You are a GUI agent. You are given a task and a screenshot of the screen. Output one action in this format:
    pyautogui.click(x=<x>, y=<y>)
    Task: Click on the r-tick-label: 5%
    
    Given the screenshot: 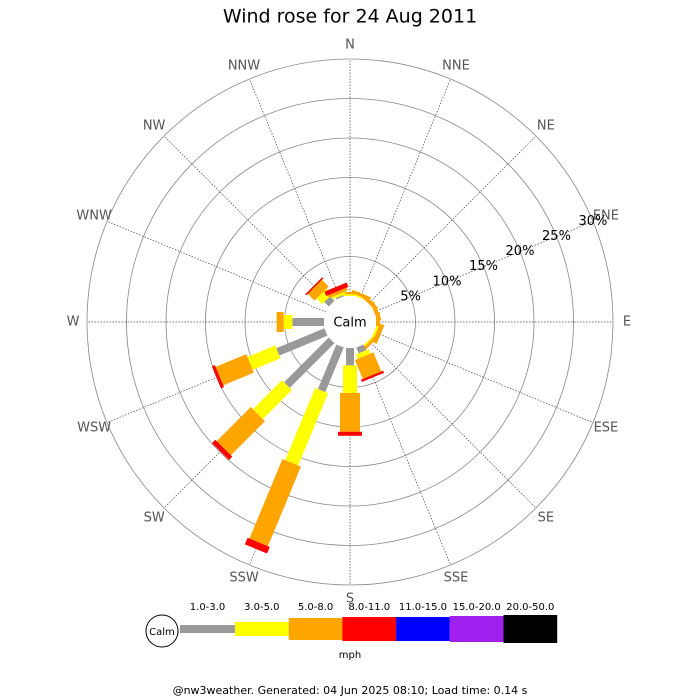 What is the action you would take?
    pyautogui.click(x=410, y=296)
    